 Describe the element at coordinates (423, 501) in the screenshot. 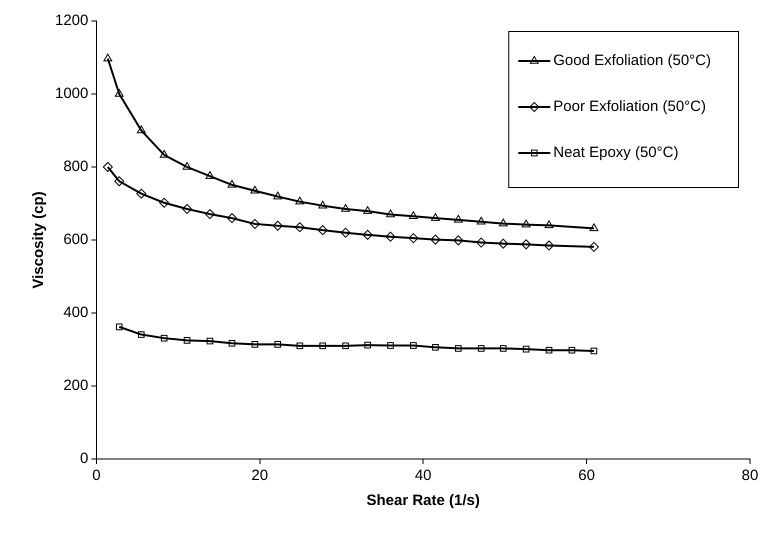

I see `x-axis-title: Shear Rate (1/s)` at that location.